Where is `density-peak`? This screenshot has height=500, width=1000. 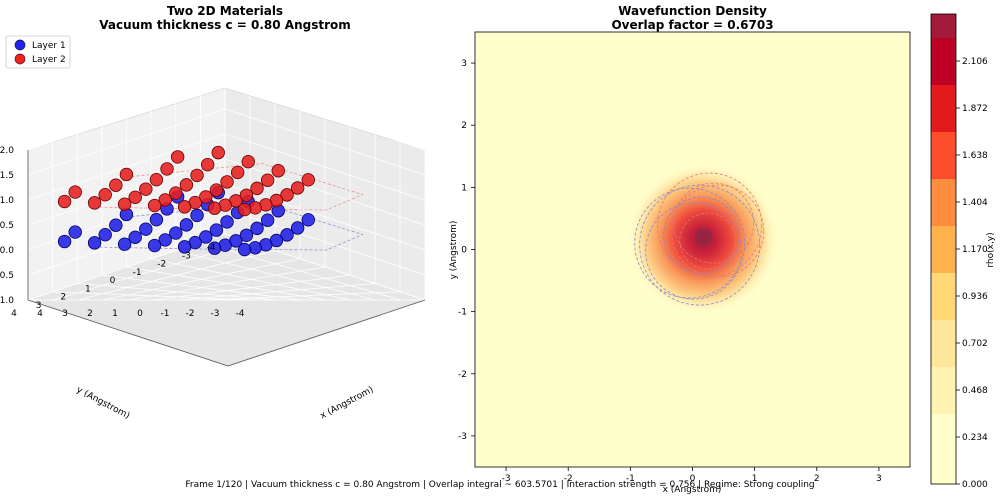
density-peak is located at coordinates (703, 237).